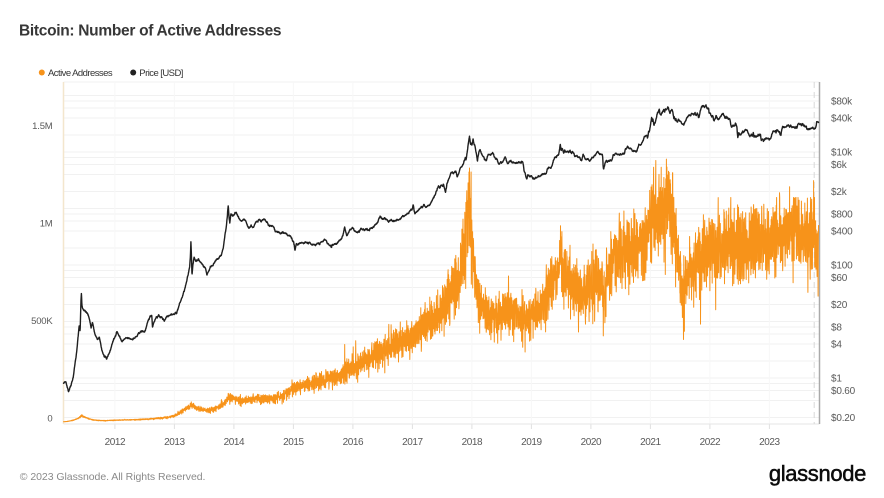 The height and width of the screenshot is (498, 884). Describe the element at coordinates (353, 442) in the screenshot. I see `svg-text: 2016` at that location.